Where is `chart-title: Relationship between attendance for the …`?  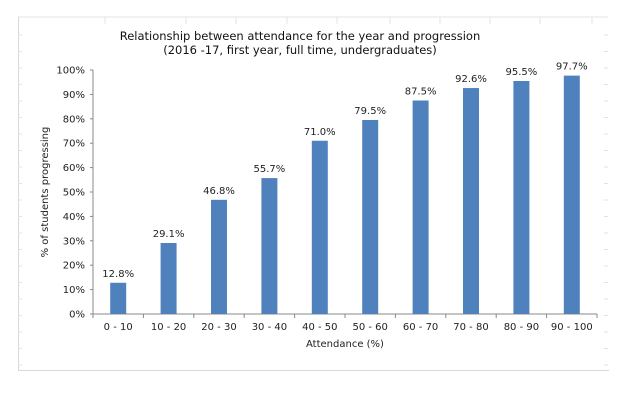
chart-title: Relationship between attendance for the … is located at coordinates (300, 36).